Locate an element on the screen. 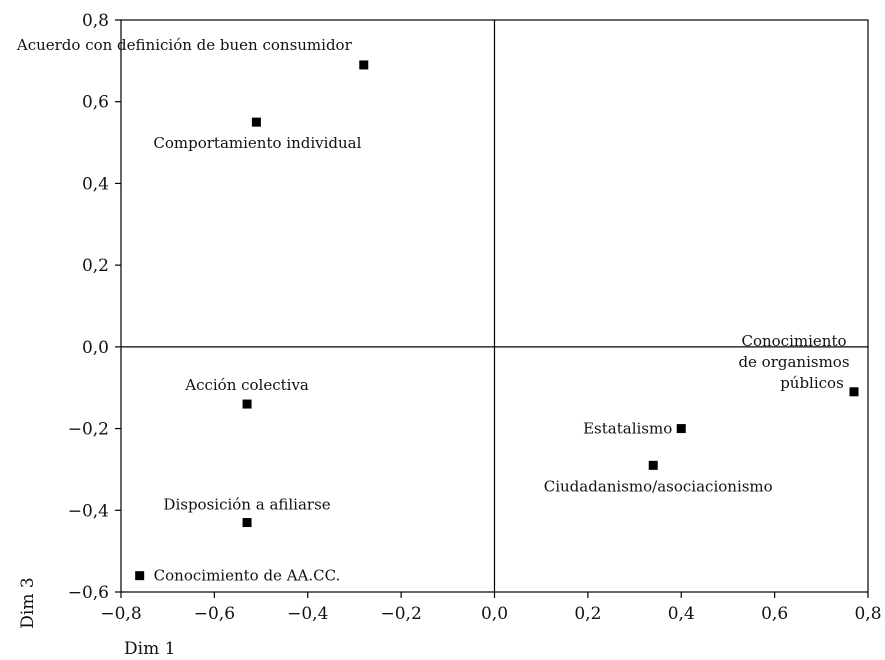  point-label: Conocimiento de organismos públicos is located at coordinates (793, 362).